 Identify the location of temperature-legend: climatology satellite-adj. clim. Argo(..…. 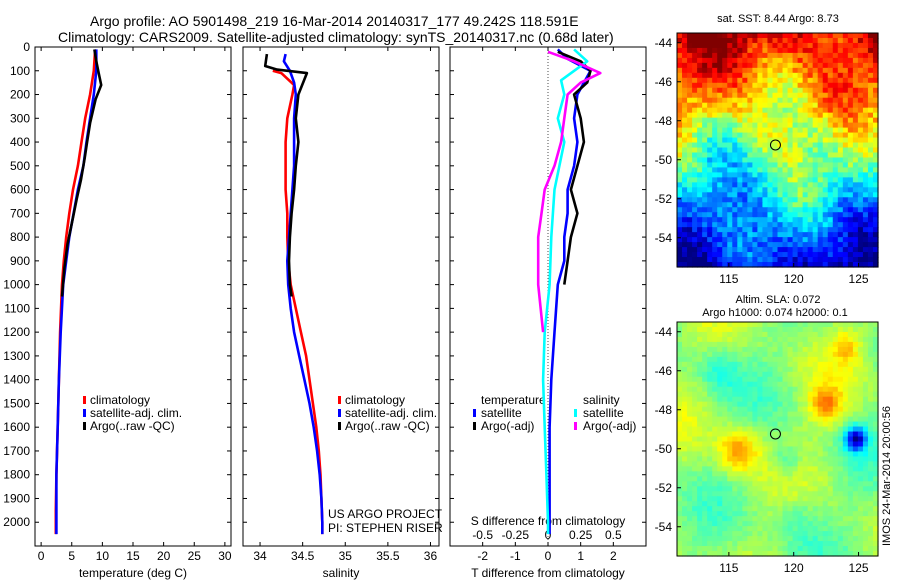
(132, 413).